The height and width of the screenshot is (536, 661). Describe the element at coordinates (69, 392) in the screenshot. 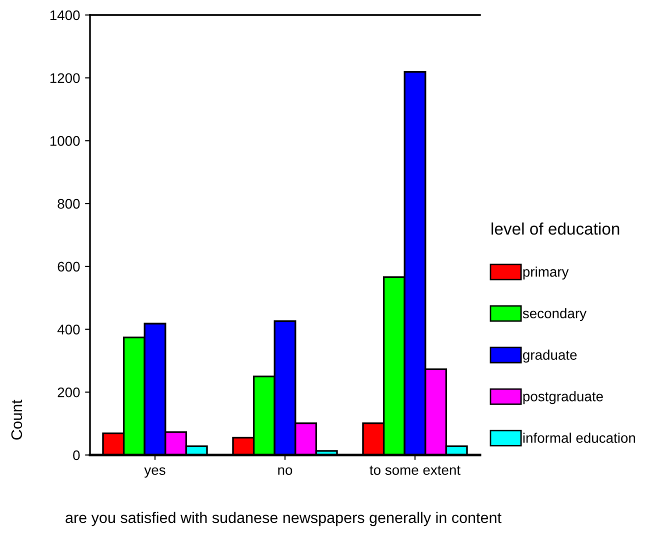

I see `y-tick-label: 200` at that location.